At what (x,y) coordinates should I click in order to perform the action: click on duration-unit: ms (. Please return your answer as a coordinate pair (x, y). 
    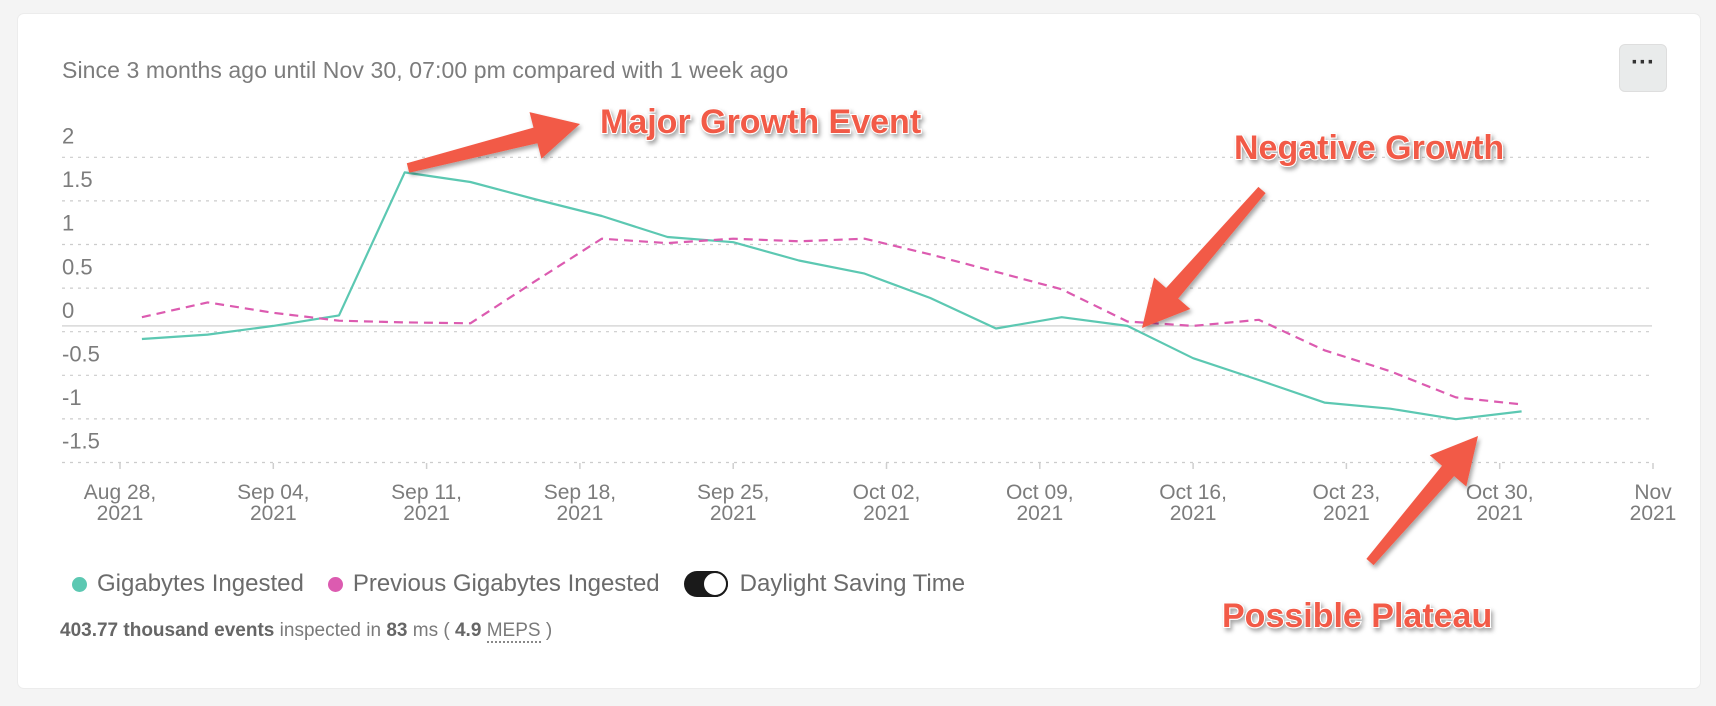
    Looking at the image, I should click on (431, 630).